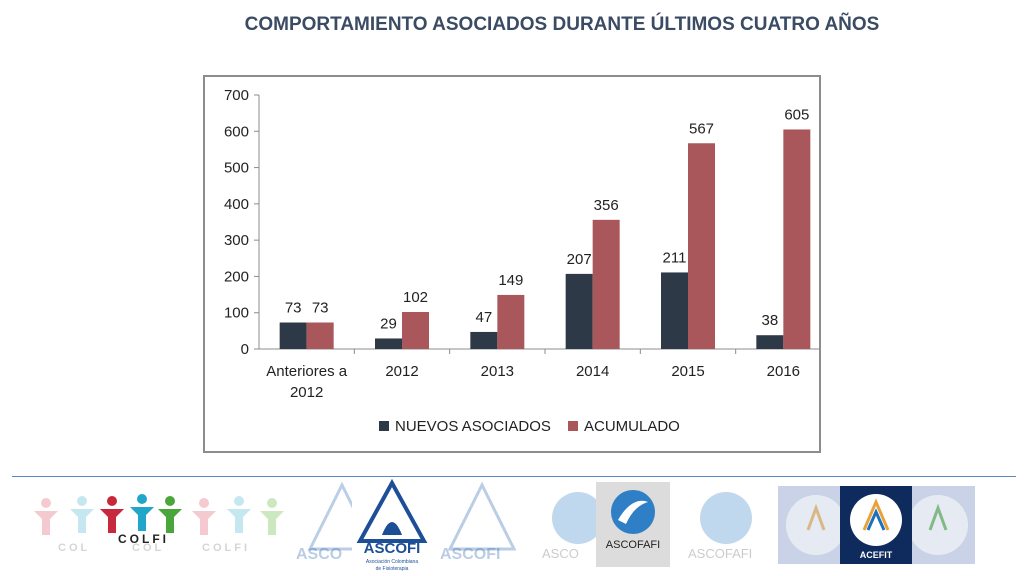  What do you see at coordinates (307, 371) in the screenshot?
I see `x-tick-label: Anteriores a` at bounding box center [307, 371].